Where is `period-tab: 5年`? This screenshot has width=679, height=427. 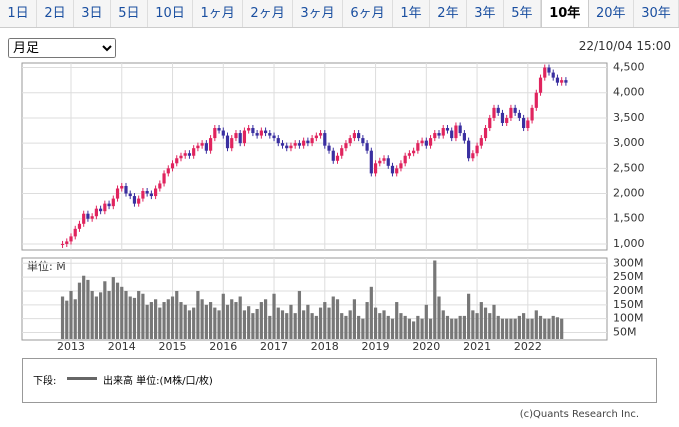
period-tab: 5年 is located at coordinates (522, 13).